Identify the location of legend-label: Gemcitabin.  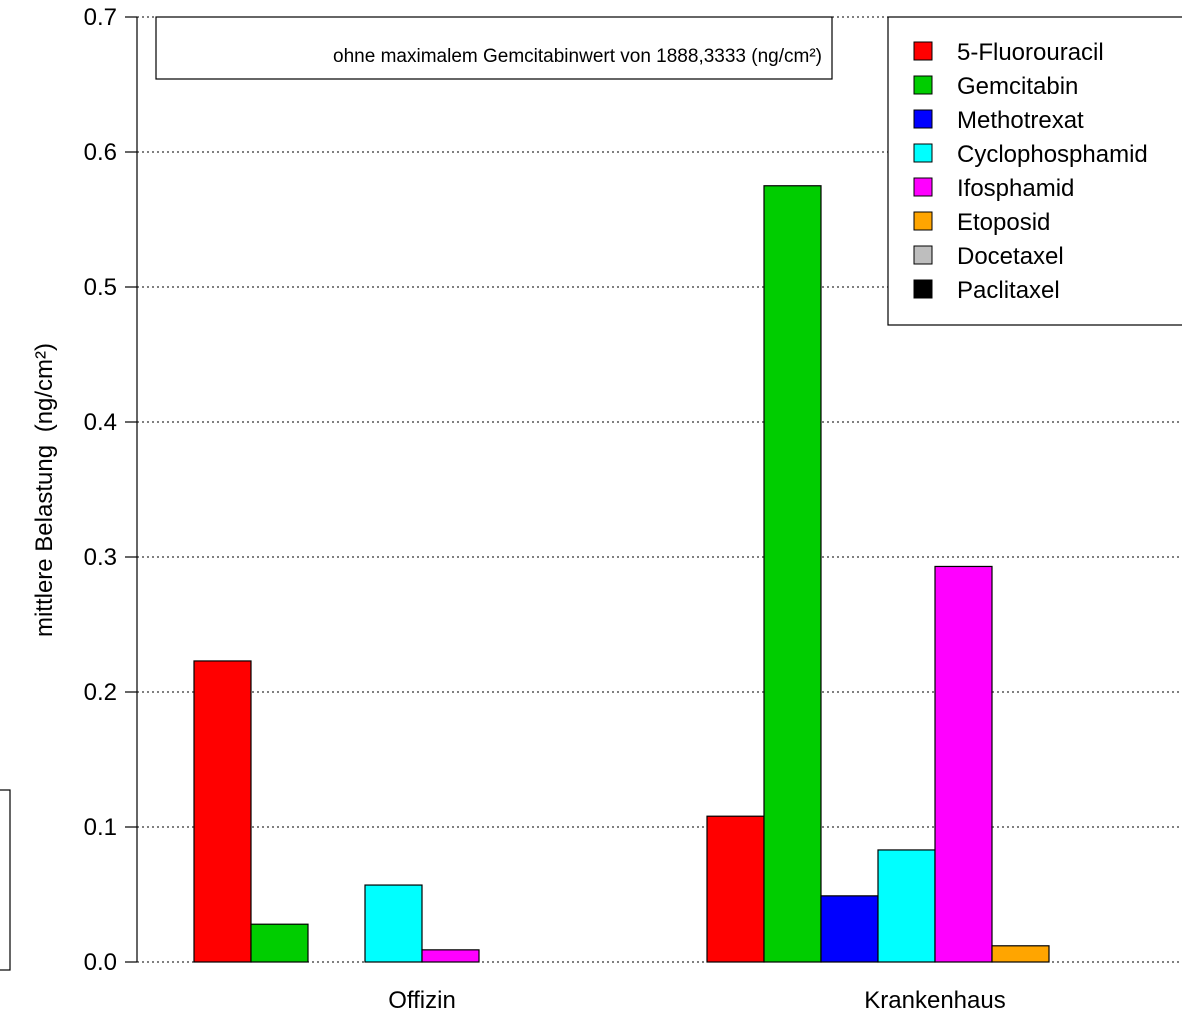
(1017, 86).